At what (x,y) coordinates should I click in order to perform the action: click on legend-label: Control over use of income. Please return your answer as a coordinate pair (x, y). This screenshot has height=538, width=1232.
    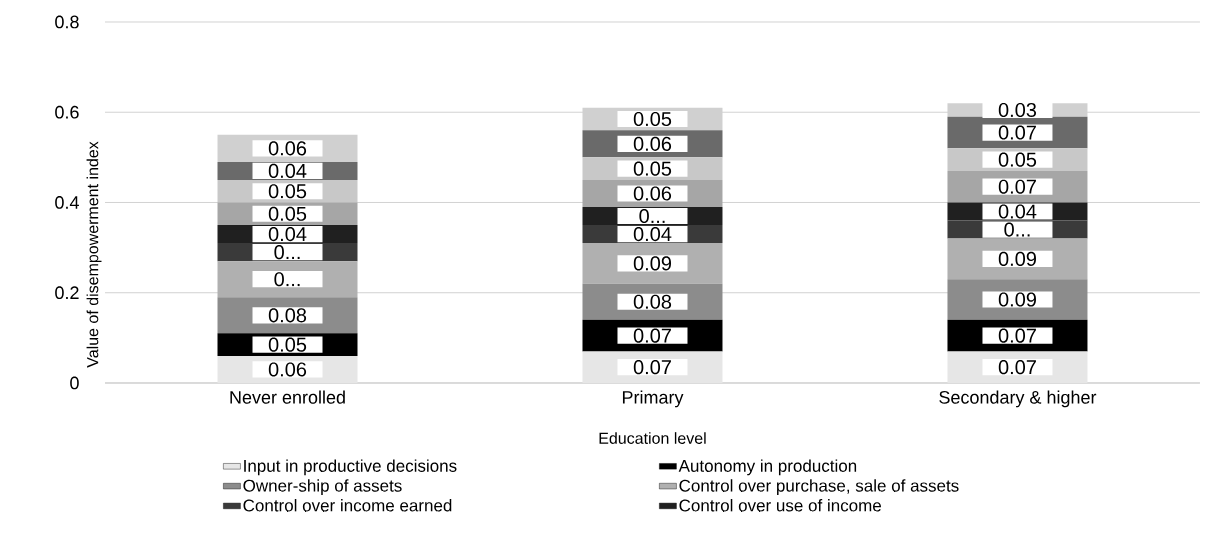
    Looking at the image, I should click on (780, 505).